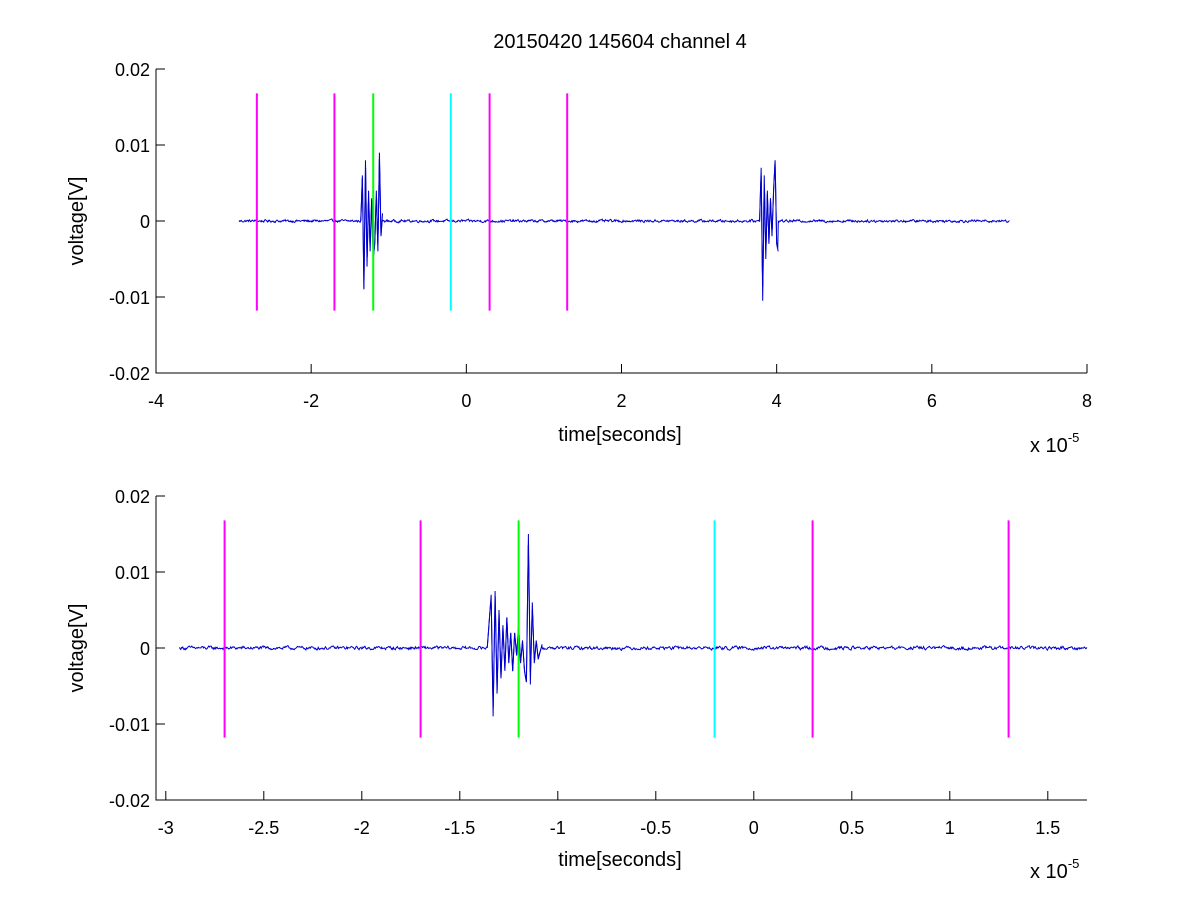 The height and width of the screenshot is (901, 1200). Describe the element at coordinates (156, 401) in the screenshot. I see `x-tick-label-top-0: -4` at that location.